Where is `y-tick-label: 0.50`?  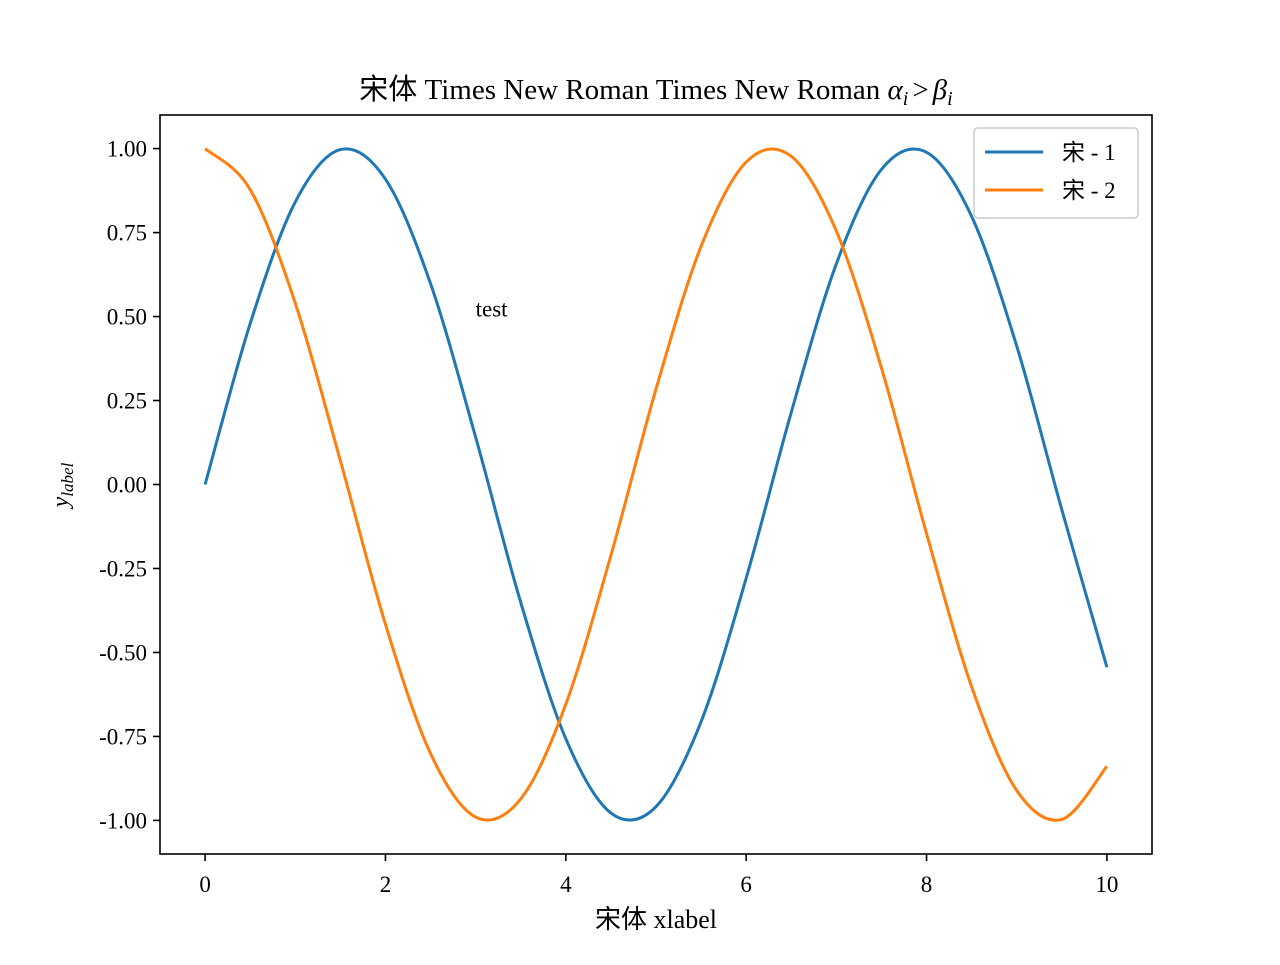
y-tick-label: 0.50 is located at coordinates (127, 317).